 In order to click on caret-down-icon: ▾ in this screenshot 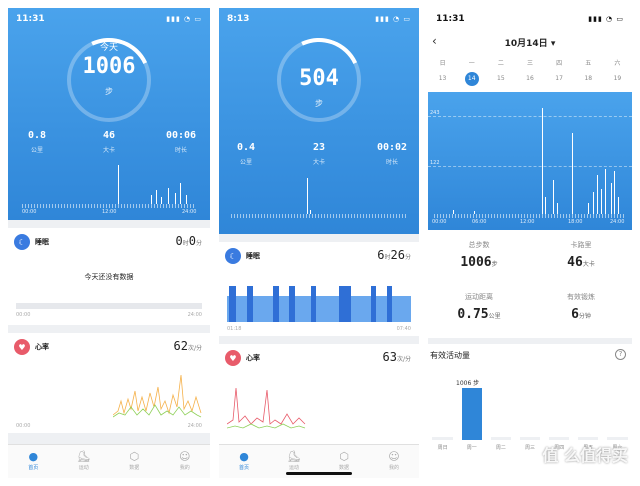, I will do `click(553, 44)`.